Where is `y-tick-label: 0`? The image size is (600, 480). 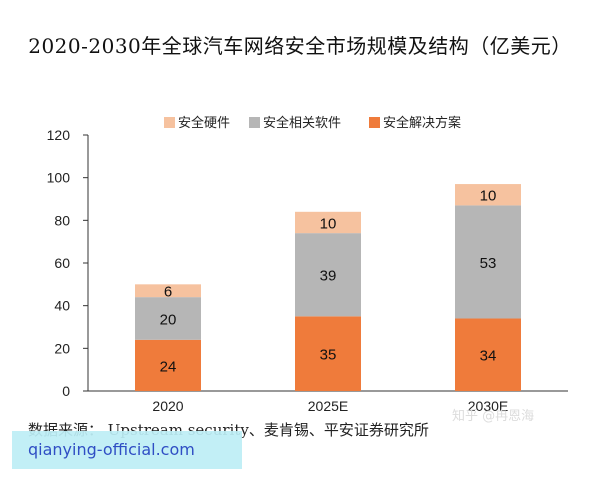 y-tick-label: 0 is located at coordinates (66, 391).